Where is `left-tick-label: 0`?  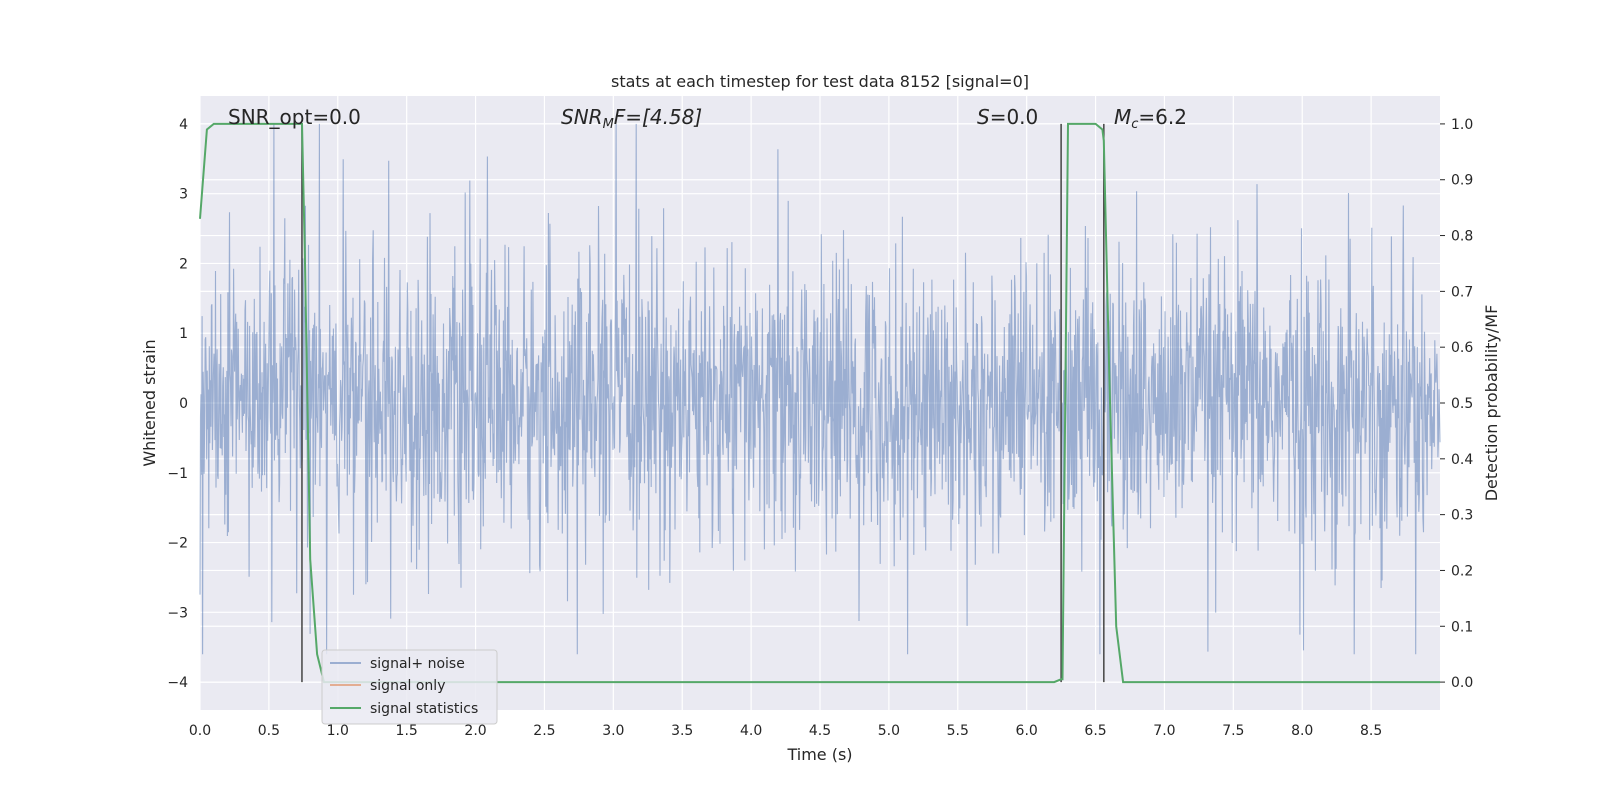 left-tick-label: 0 is located at coordinates (183, 404).